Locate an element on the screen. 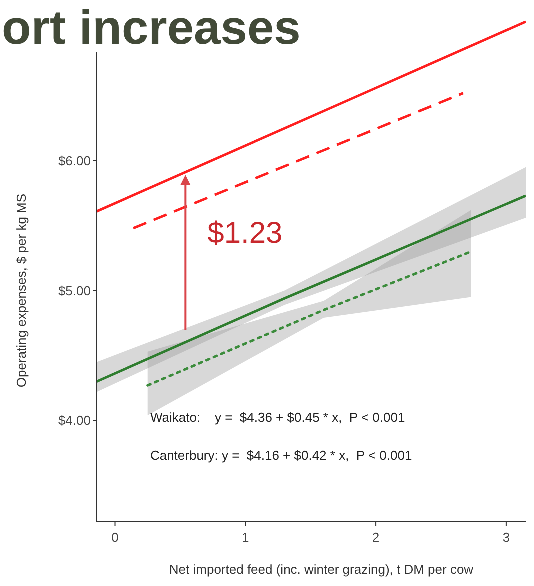  x-tick-label: 0 is located at coordinates (115, 537).